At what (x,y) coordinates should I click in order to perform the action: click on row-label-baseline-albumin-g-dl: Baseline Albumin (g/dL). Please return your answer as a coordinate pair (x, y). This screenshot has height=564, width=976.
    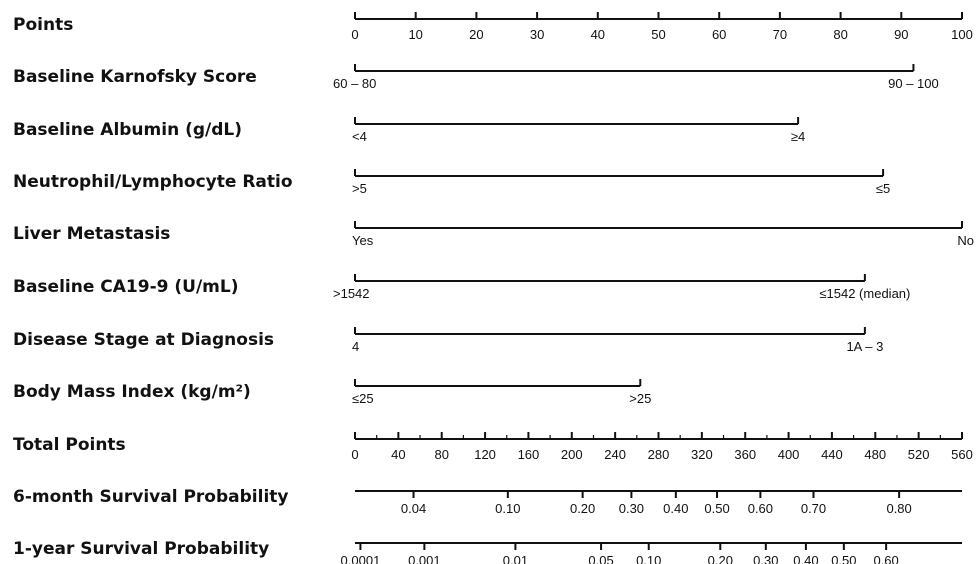
    Looking at the image, I should click on (127, 130).